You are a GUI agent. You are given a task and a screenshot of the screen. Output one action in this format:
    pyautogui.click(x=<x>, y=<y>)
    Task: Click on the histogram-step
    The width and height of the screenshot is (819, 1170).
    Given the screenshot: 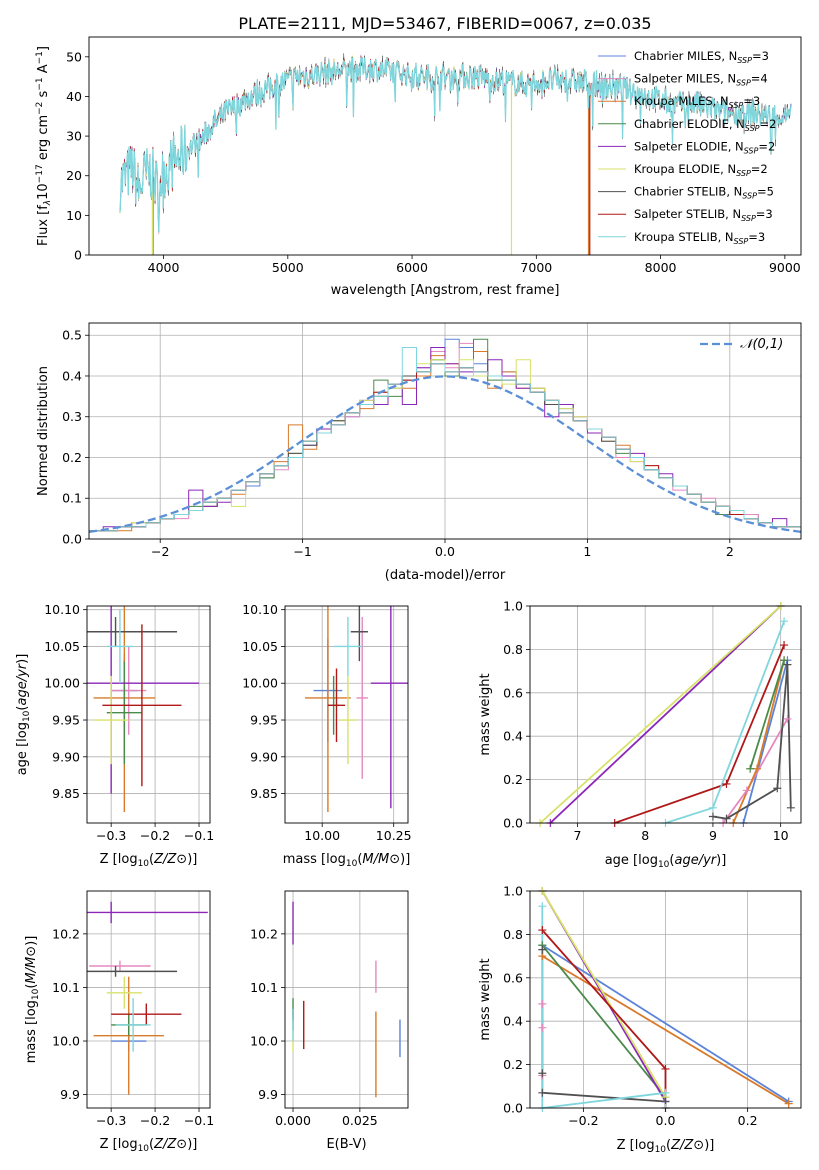 What is the action you would take?
    pyautogui.click(x=445, y=443)
    